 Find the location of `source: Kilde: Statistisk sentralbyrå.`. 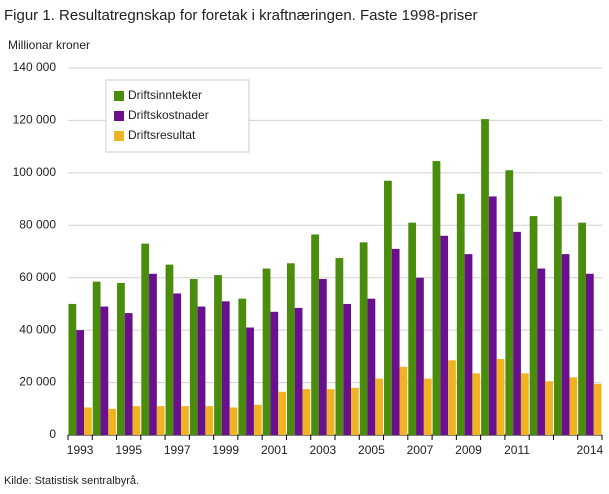

source: Kilde: Statistisk sentralbyrå. is located at coordinates (71, 481).